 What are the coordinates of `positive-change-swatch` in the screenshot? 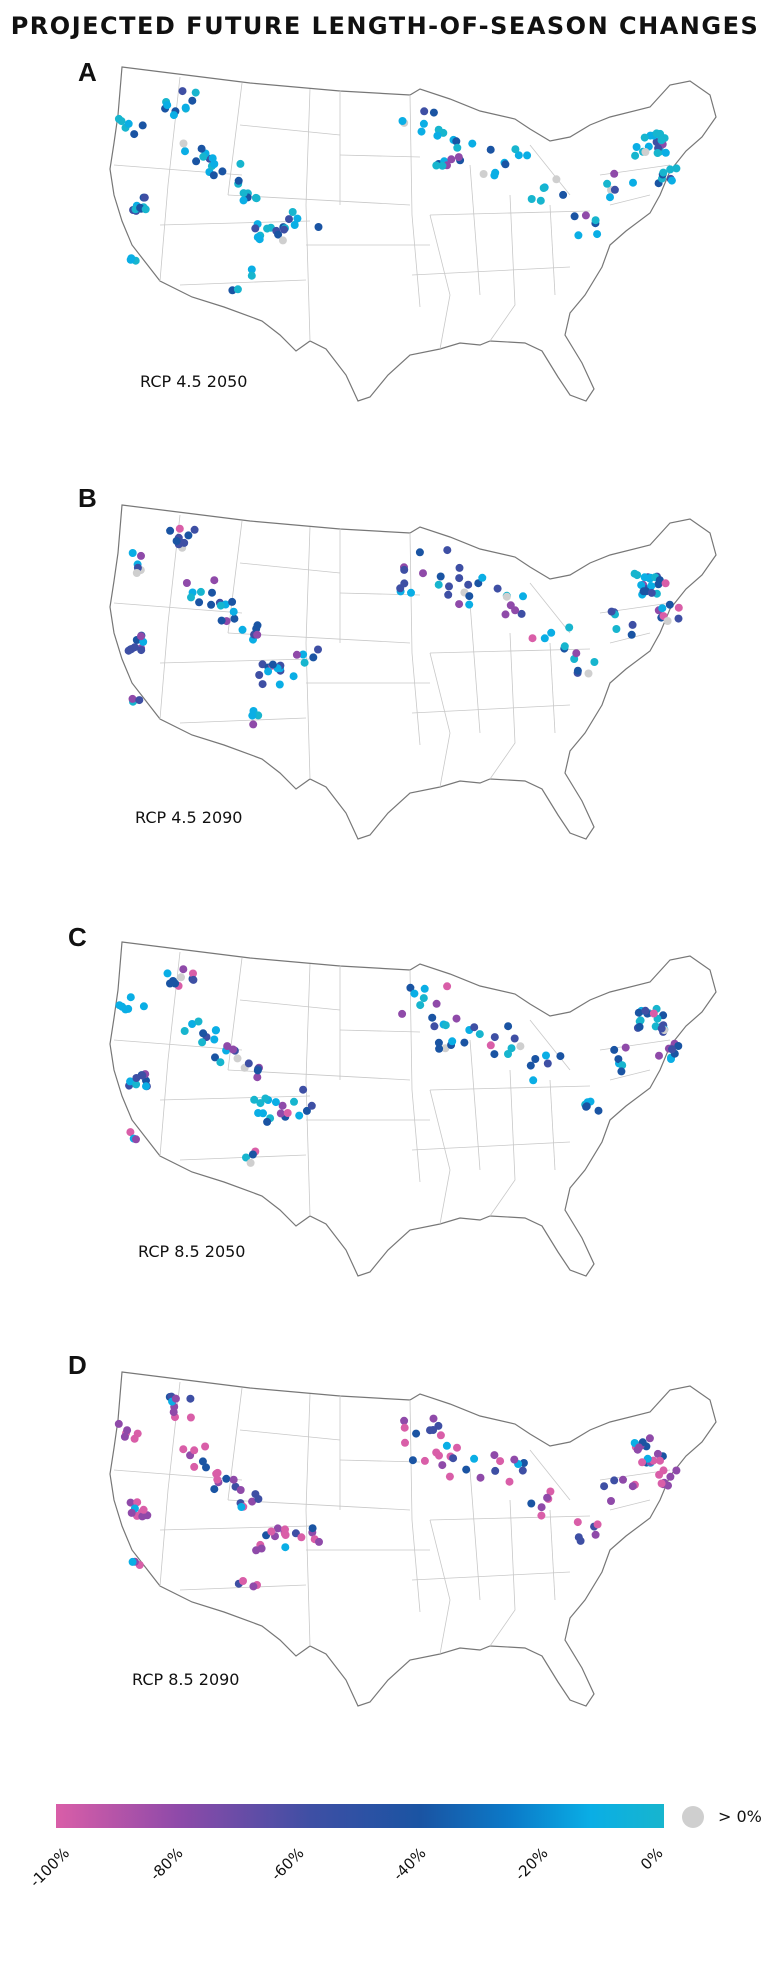 It's located at (693, 1817).